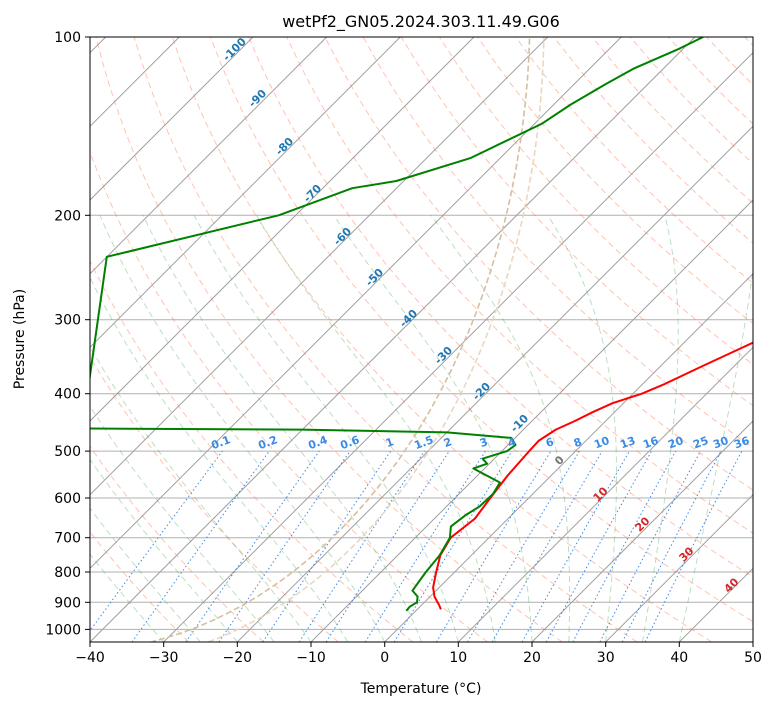 The height and width of the screenshot is (708, 775). What do you see at coordinates (67, 452) in the screenshot?
I see `y-tick-label: 500` at bounding box center [67, 452].